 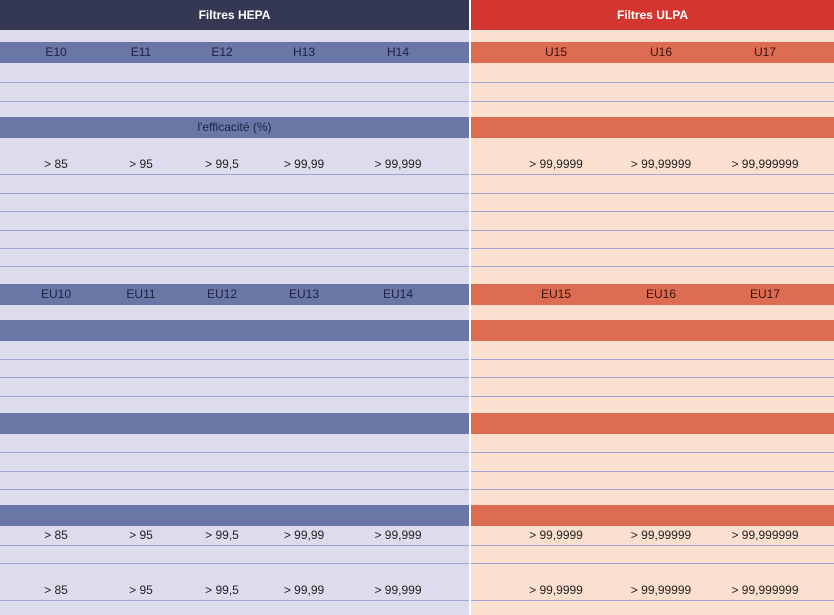 I want to click on ulpa-efficiency-row-3: > 99,9999 > 99,99999 > 99,999999, so click(x=652, y=590).